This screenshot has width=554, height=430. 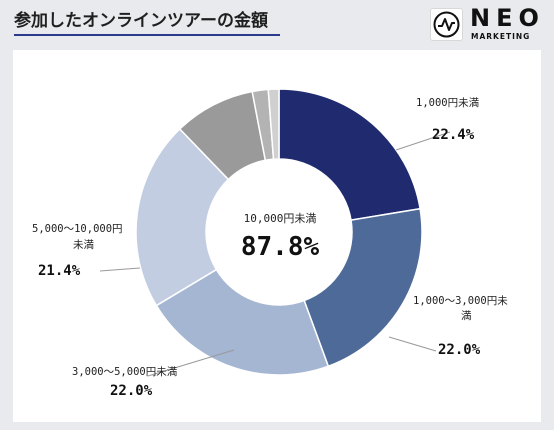 I want to click on logo-mark-icon, so click(x=446, y=24).